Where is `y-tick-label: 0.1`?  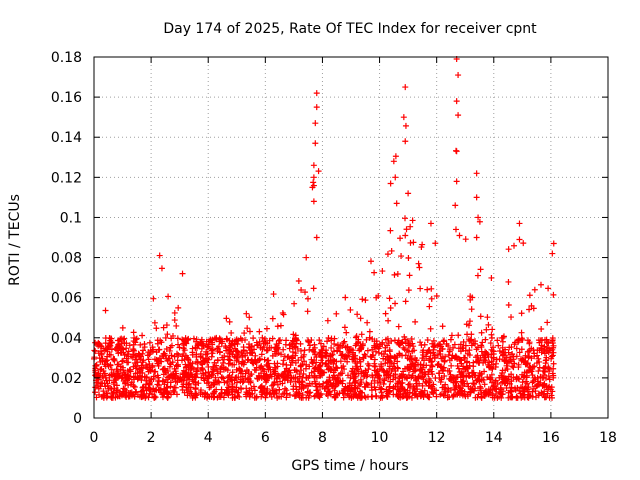
y-tick-label: 0.1 is located at coordinates (71, 218).